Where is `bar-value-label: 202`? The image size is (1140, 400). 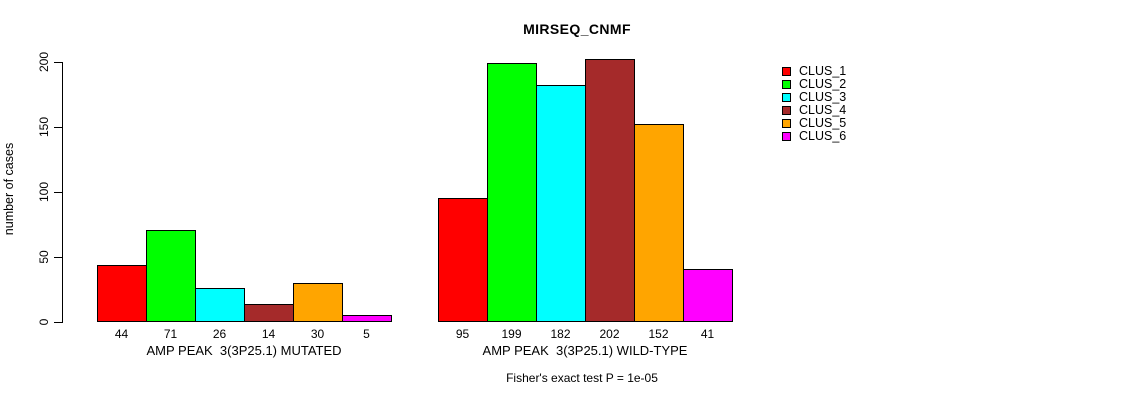
bar-value-label: 202 is located at coordinates (609, 334).